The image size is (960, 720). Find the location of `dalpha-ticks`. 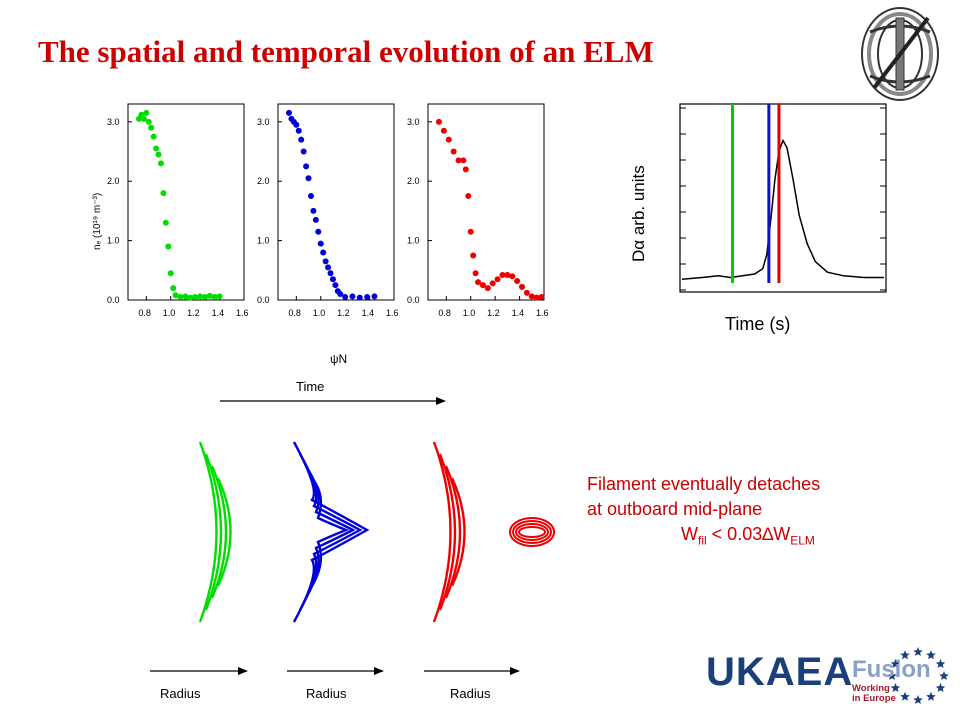

dalpha-ticks is located at coordinates (783, 199).